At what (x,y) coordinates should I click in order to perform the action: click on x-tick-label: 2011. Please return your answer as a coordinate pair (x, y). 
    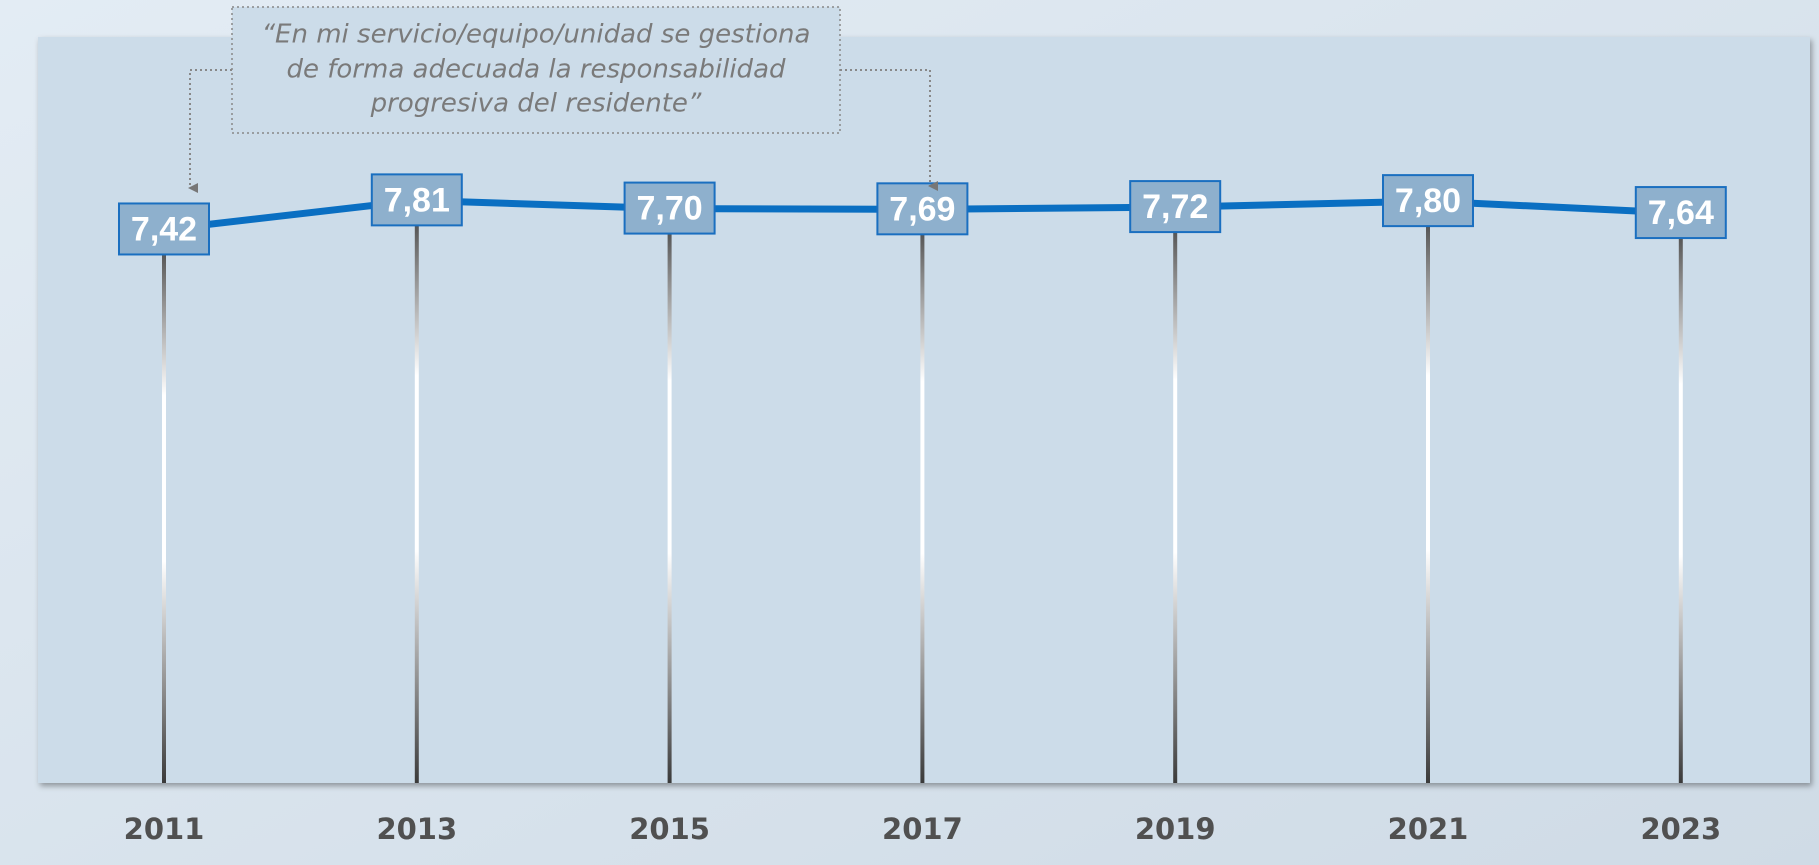
    Looking at the image, I should click on (164, 829).